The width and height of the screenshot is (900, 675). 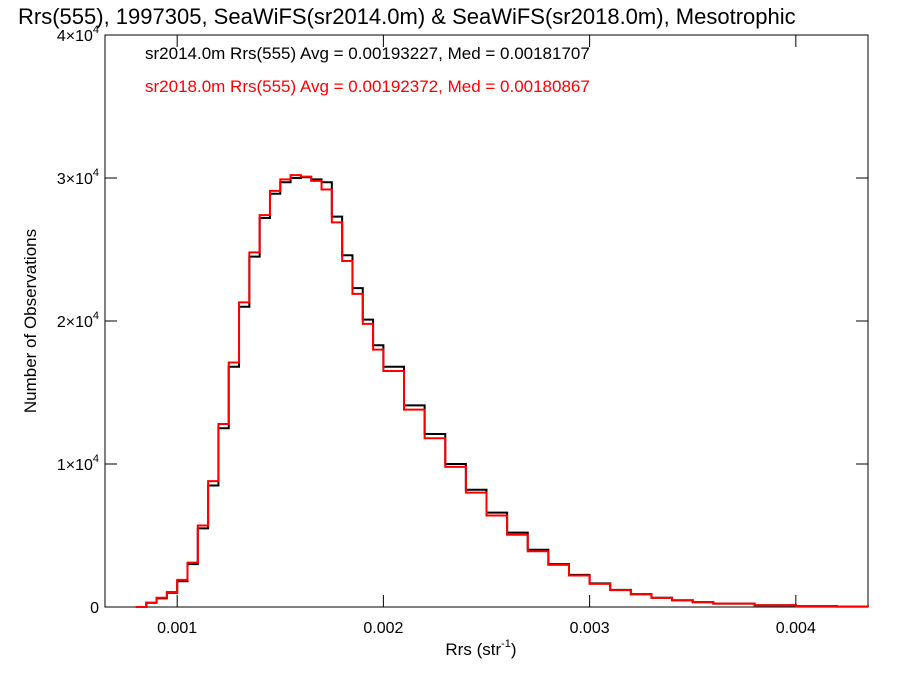 What do you see at coordinates (383, 628) in the screenshot?
I see `x-tick-label: 0.002` at bounding box center [383, 628].